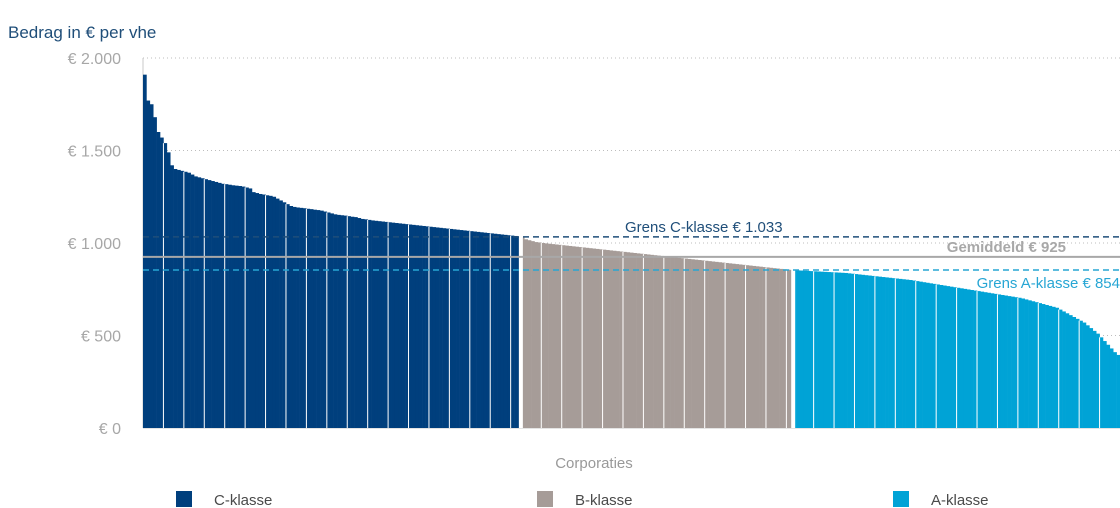  I want to click on legend-label-c-klasse: C-klasse, so click(243, 500).